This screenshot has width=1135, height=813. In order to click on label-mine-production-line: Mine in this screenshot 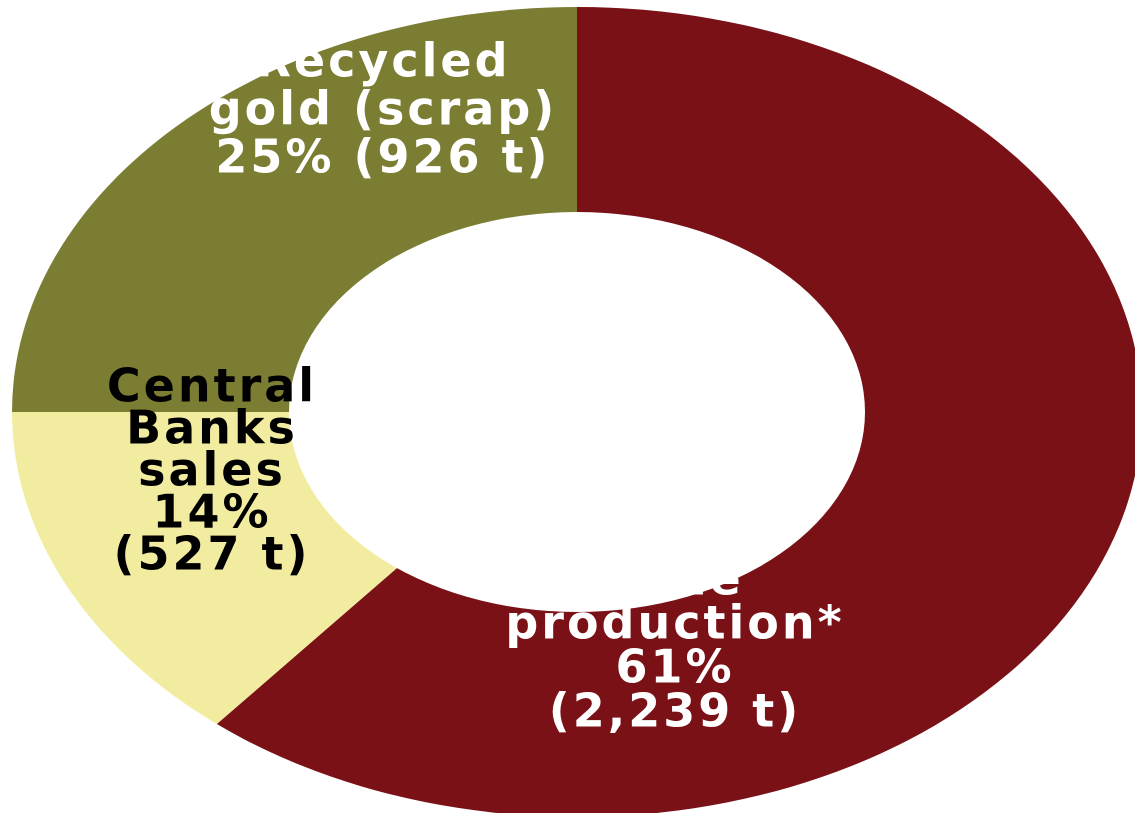, I will do `click(675, 579)`.